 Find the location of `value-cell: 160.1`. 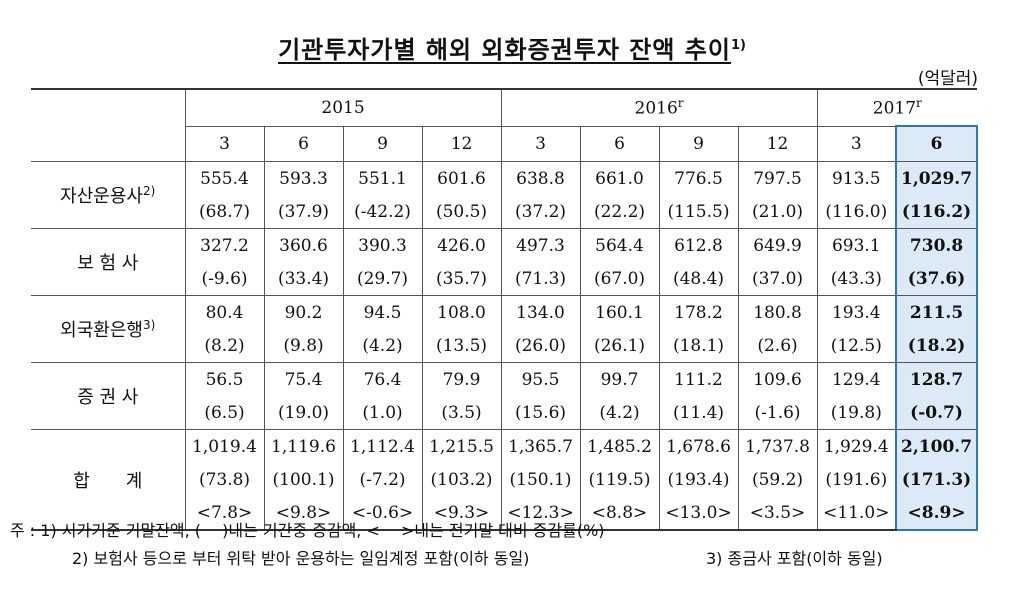

value-cell: 160.1 is located at coordinates (619, 312).